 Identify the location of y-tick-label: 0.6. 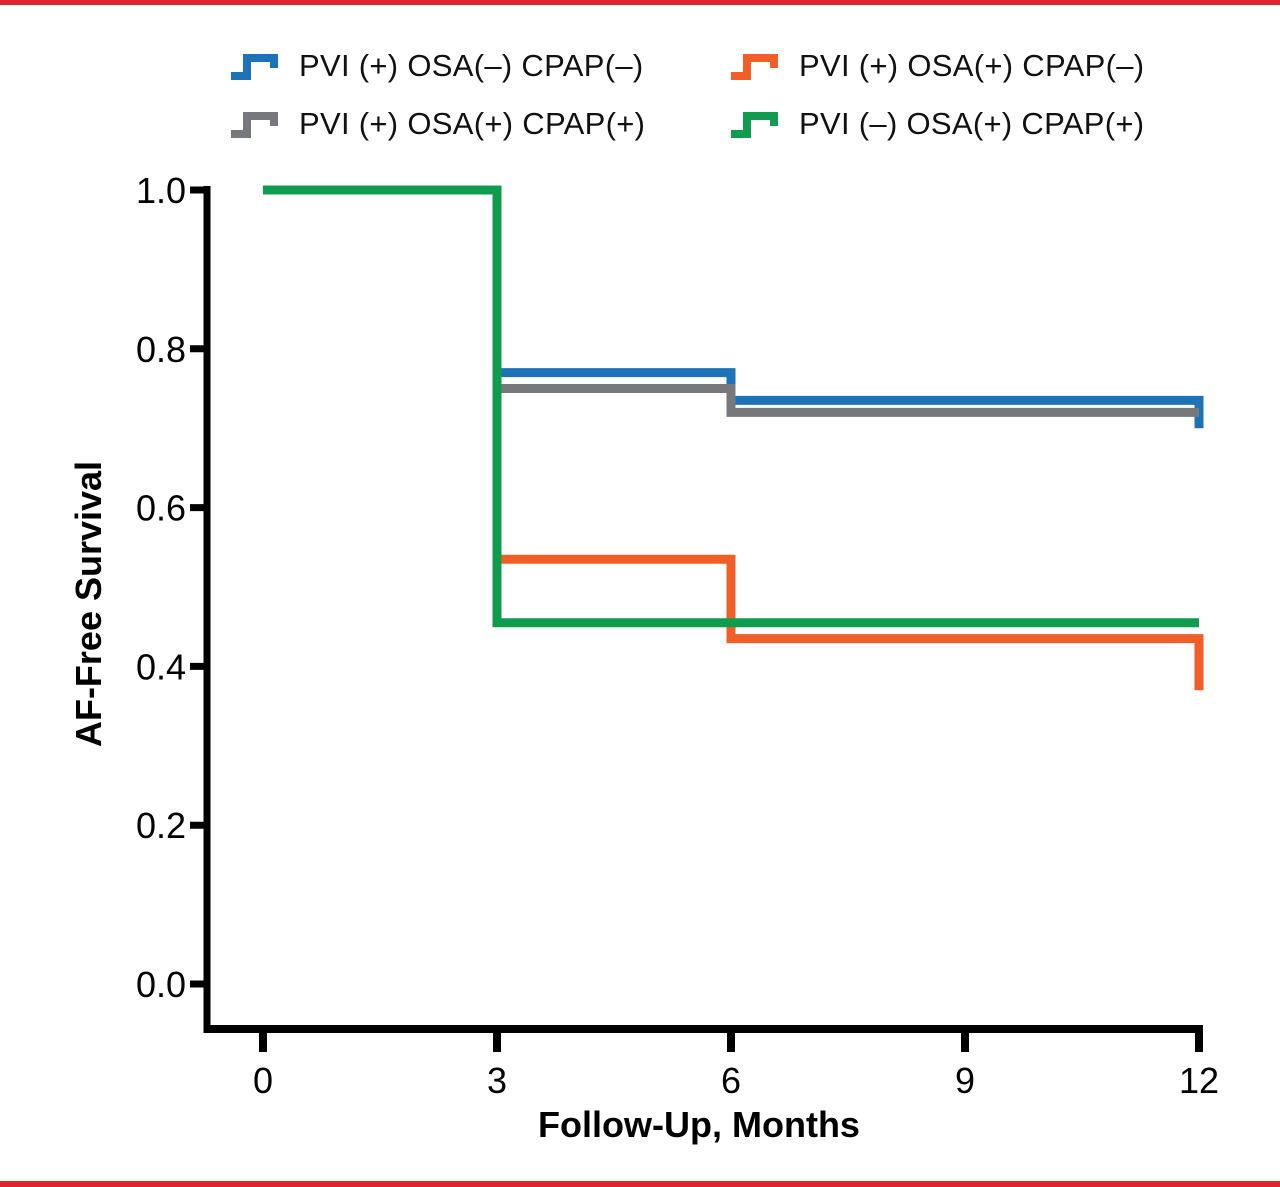
(161, 508).